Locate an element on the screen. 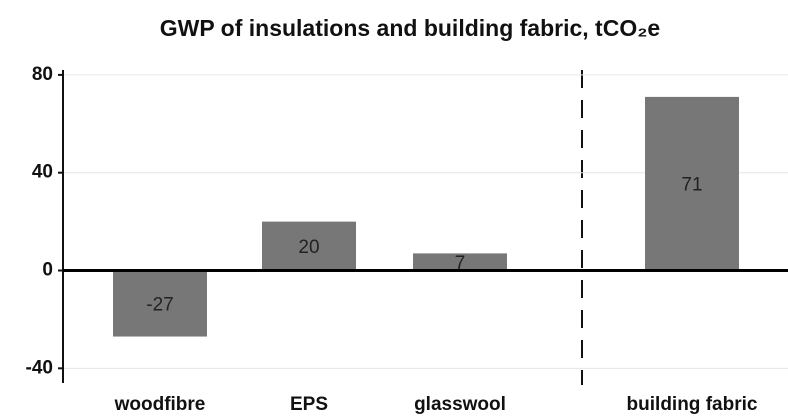  y-tick-label: -40 is located at coordinates (39, 367).